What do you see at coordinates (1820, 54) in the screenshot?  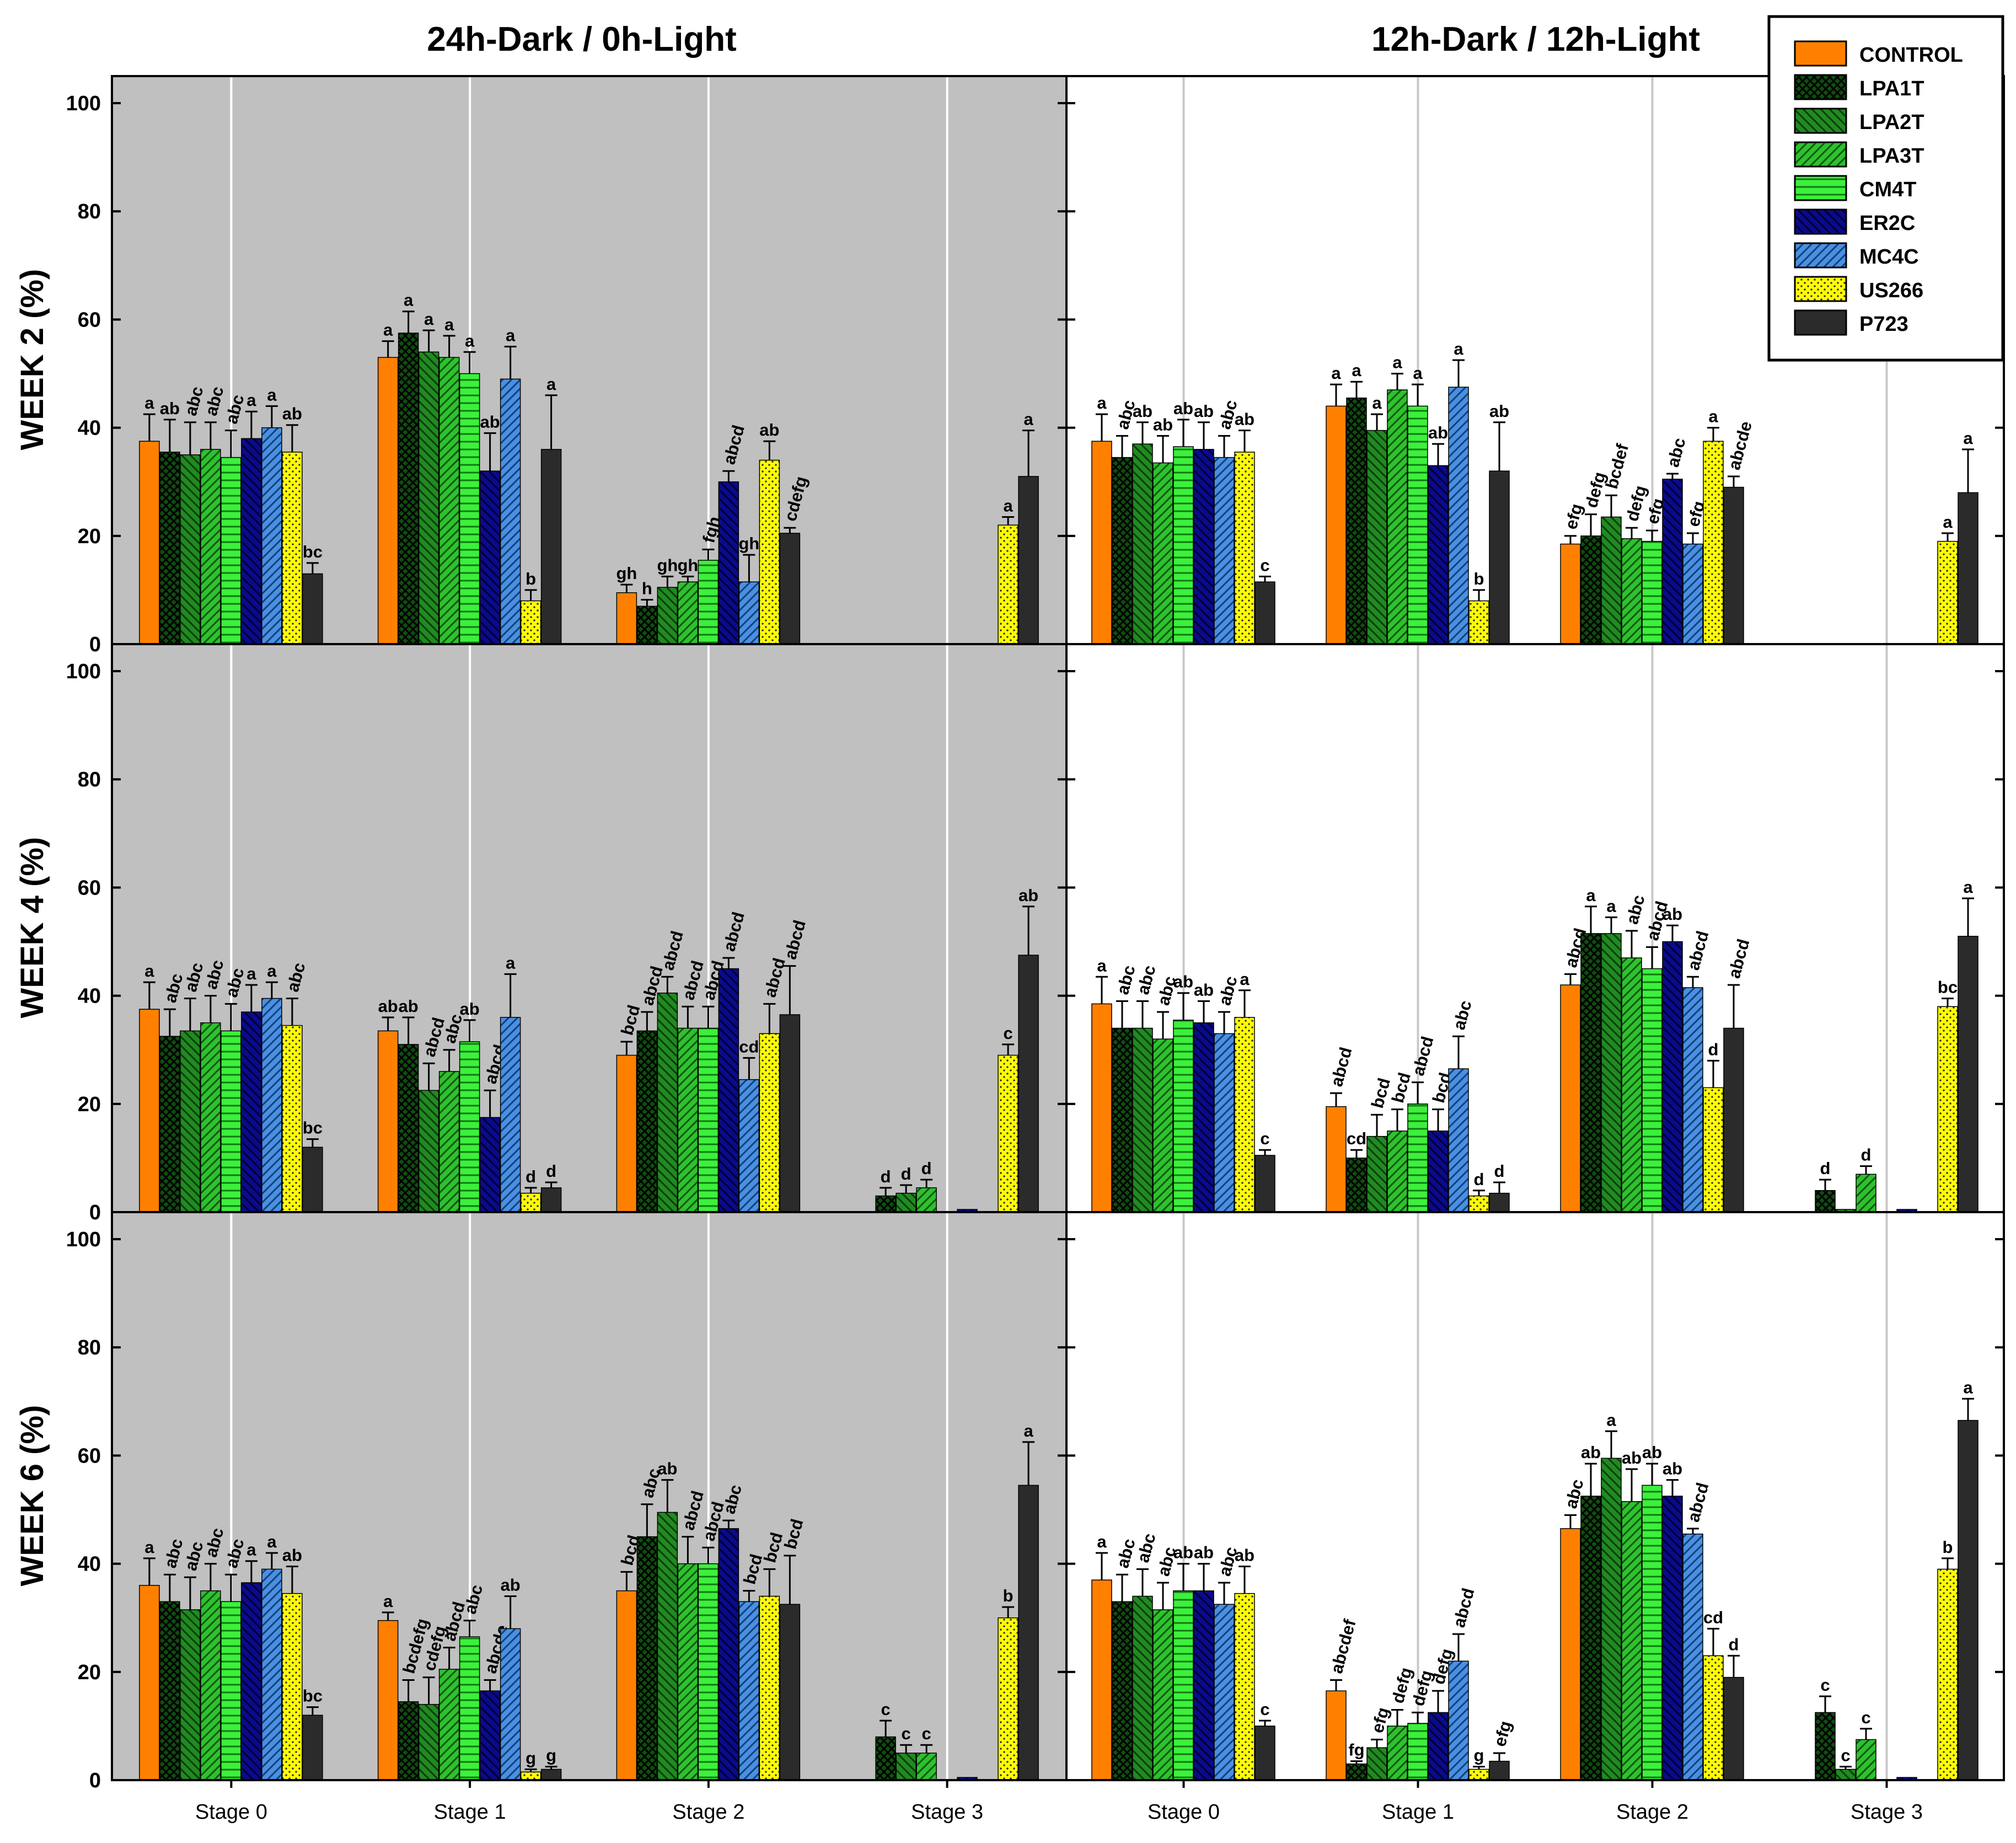 I see `legend-swatch-control` at bounding box center [1820, 54].